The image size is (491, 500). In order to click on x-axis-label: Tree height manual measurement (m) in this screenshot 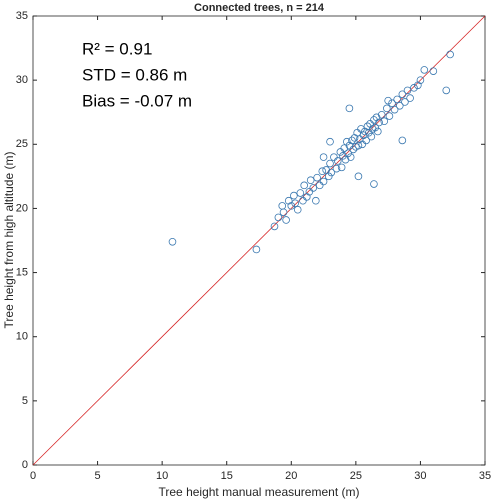, I will do `click(259, 492)`.